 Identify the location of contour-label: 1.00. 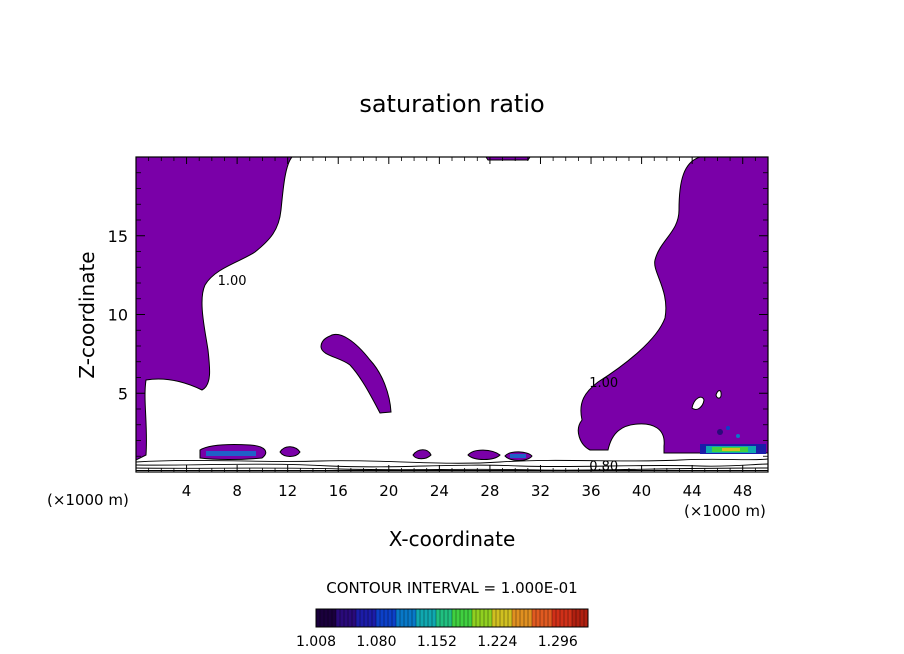
(232, 281).